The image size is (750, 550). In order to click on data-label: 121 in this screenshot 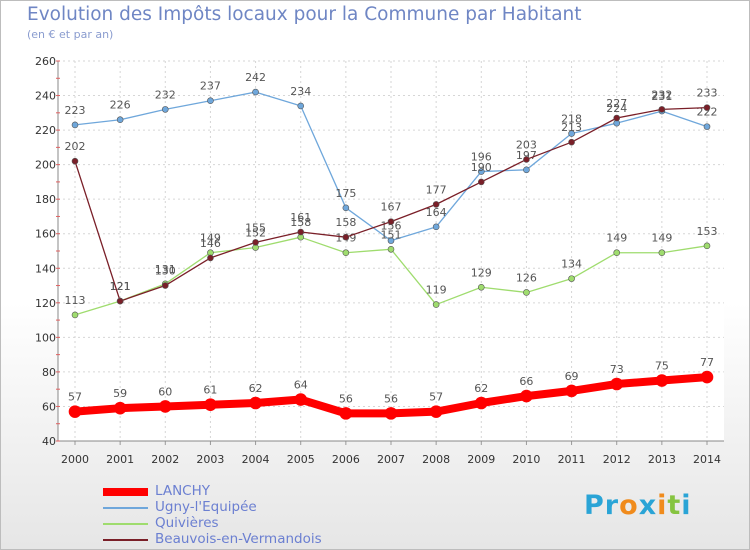, I will do `click(120, 286)`.